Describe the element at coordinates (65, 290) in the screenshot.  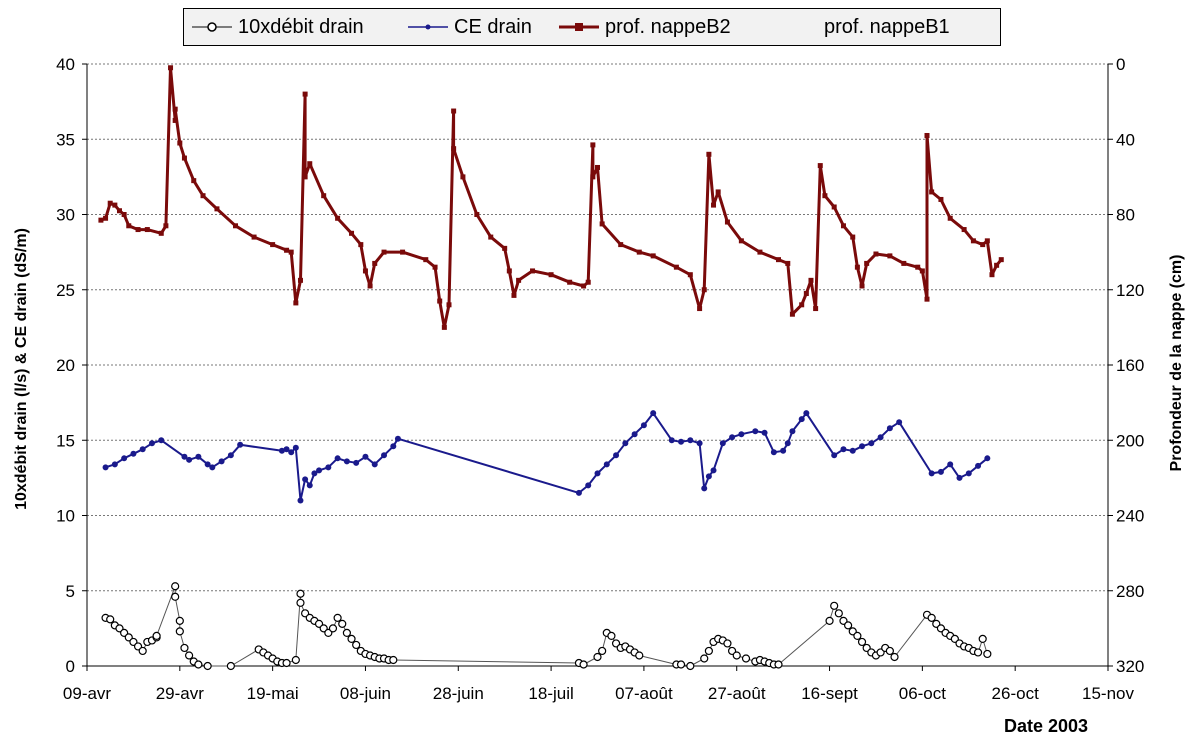
I see `y-left-tick-label: 25` at that location.